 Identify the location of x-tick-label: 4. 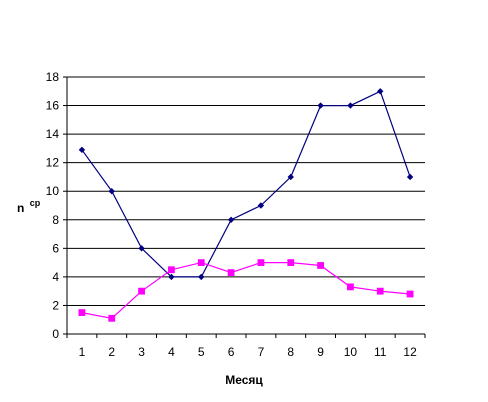
(171, 352).